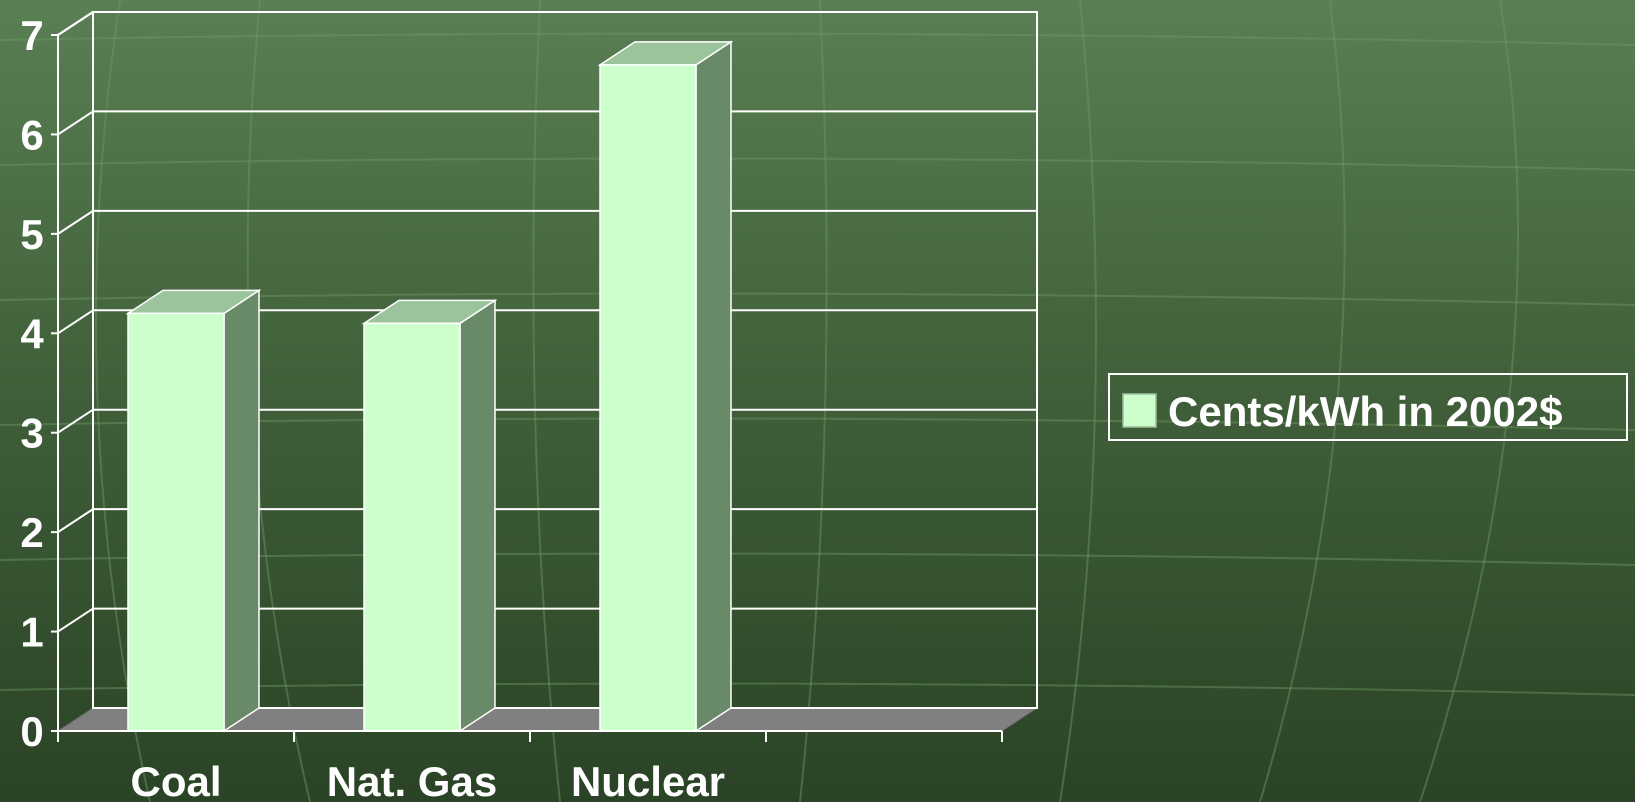  What do you see at coordinates (31, 234) in the screenshot?
I see `y-tick-label: 5` at bounding box center [31, 234].